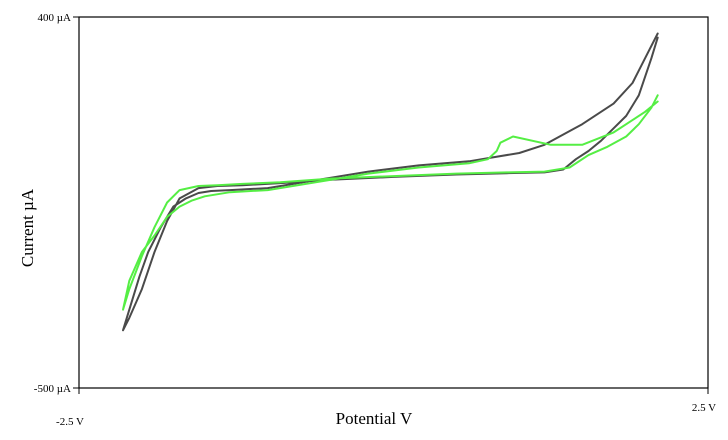 The width and height of the screenshot is (728, 440). I want to click on y-tick-label-top: 400 µA, so click(54, 18).